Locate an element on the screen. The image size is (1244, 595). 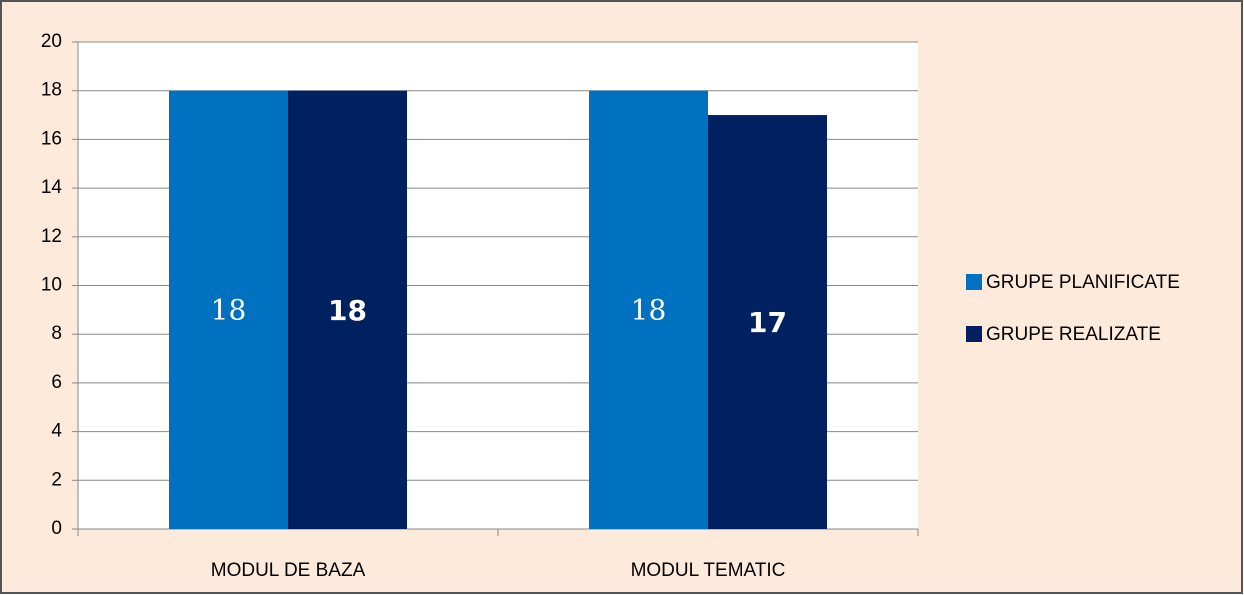
y-tick-label: 4 is located at coordinates (56, 431).